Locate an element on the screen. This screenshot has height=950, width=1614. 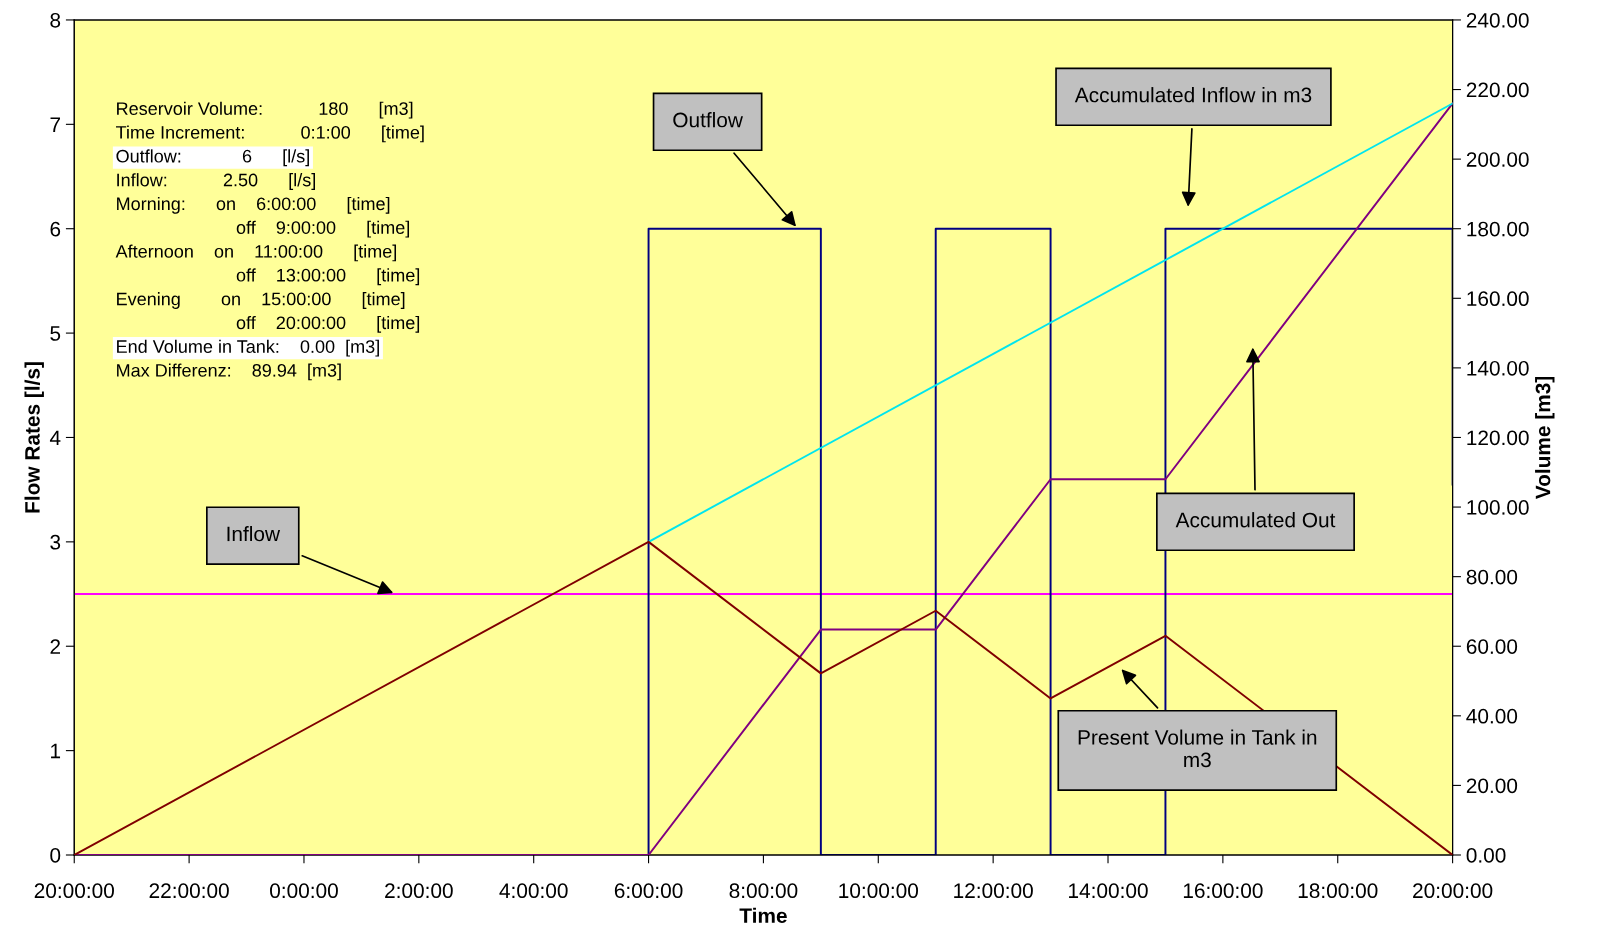
y2-axis-title: Volume [m3] is located at coordinates (1545, 438).